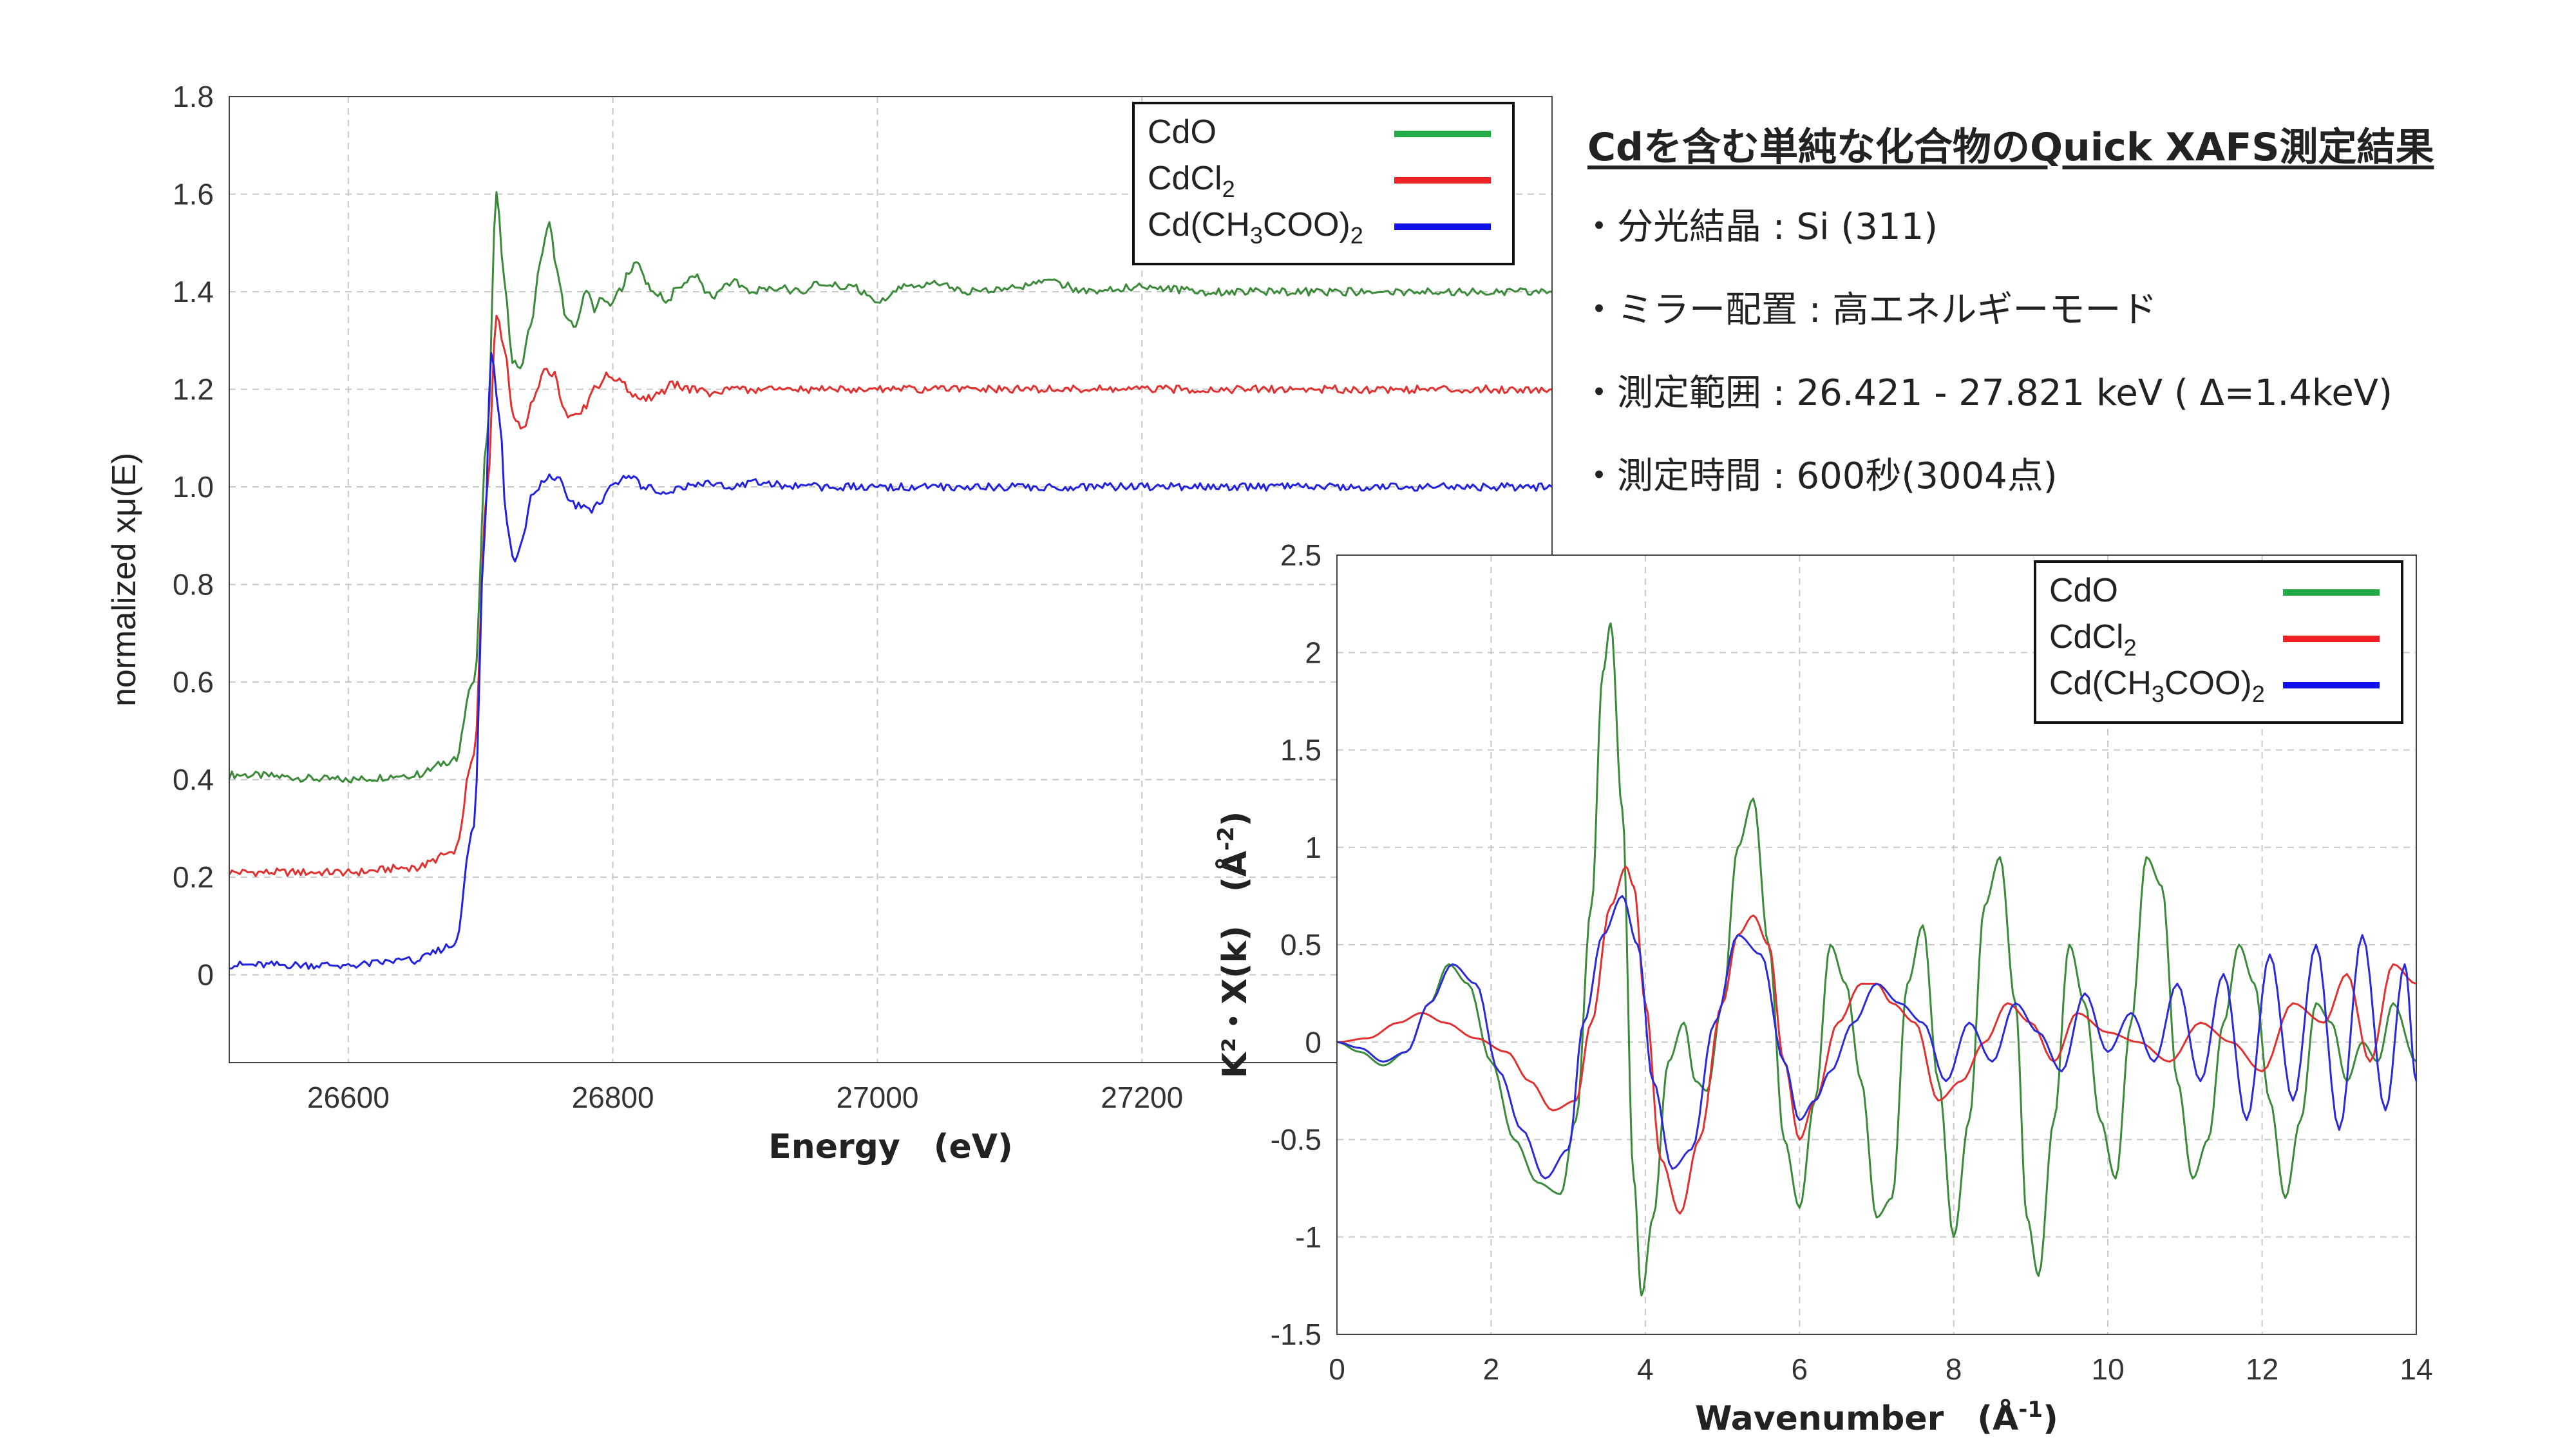 The image size is (2576, 1449). What do you see at coordinates (1492, 1369) in the screenshot?
I see `x-tick-label: 2` at bounding box center [1492, 1369].